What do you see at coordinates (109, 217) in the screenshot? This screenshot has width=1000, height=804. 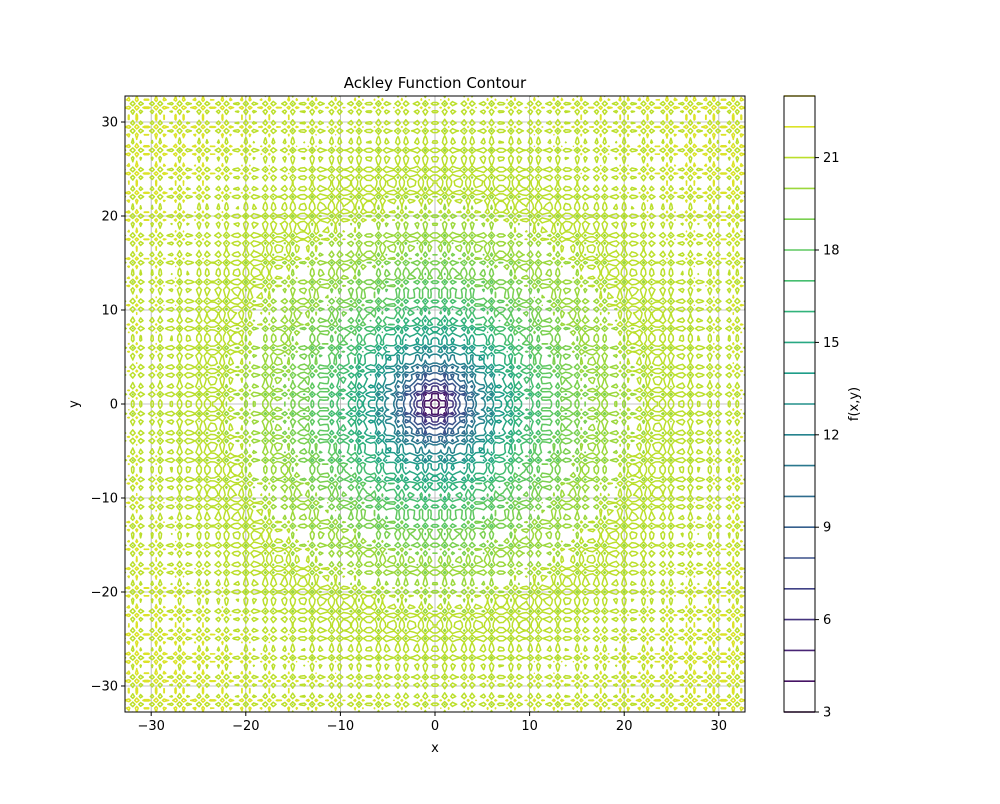 I see `y-tick-label: 20` at bounding box center [109, 217].